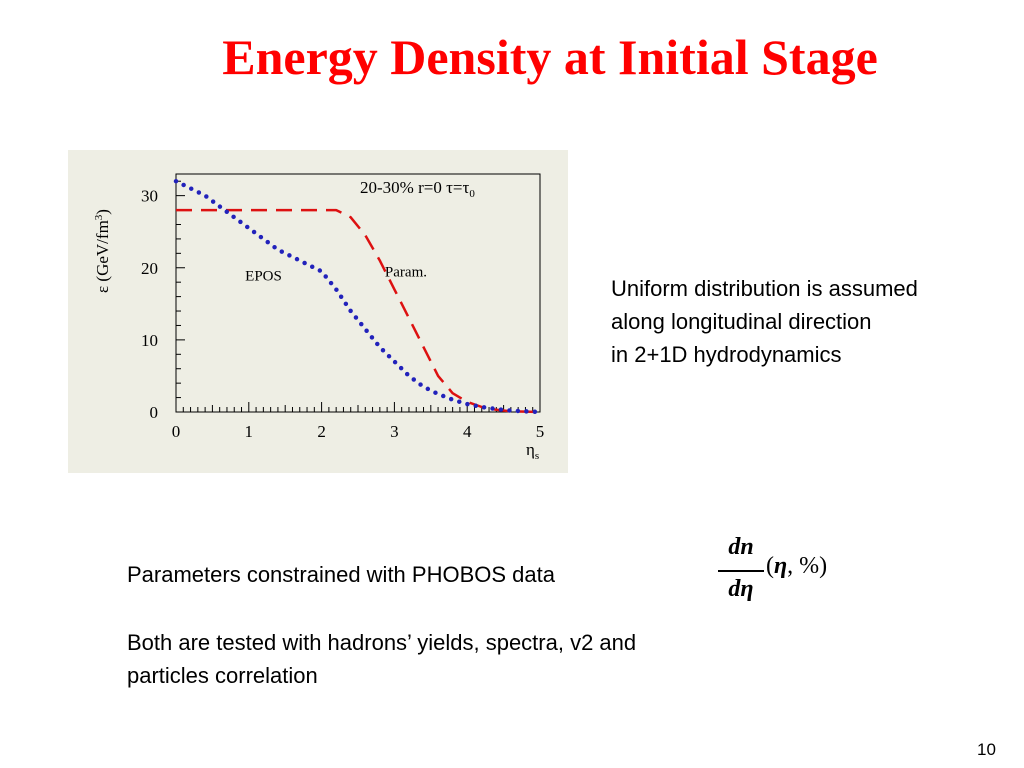 The width and height of the screenshot is (1024, 768). I want to click on formula-eta: η, so click(781, 566).